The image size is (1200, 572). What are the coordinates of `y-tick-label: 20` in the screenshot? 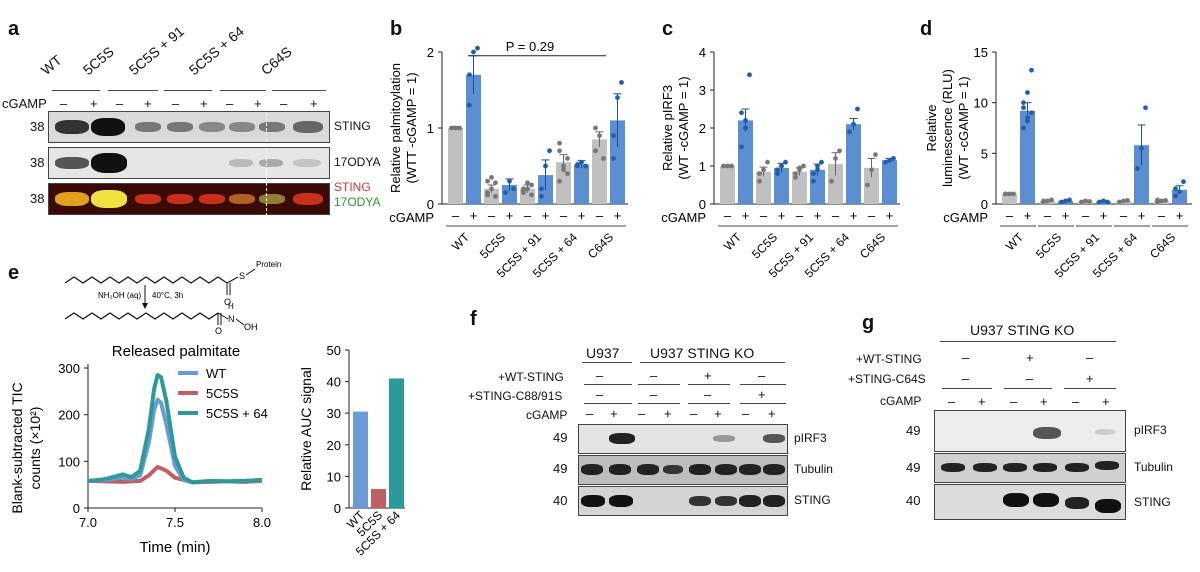 It's located at (334, 445).